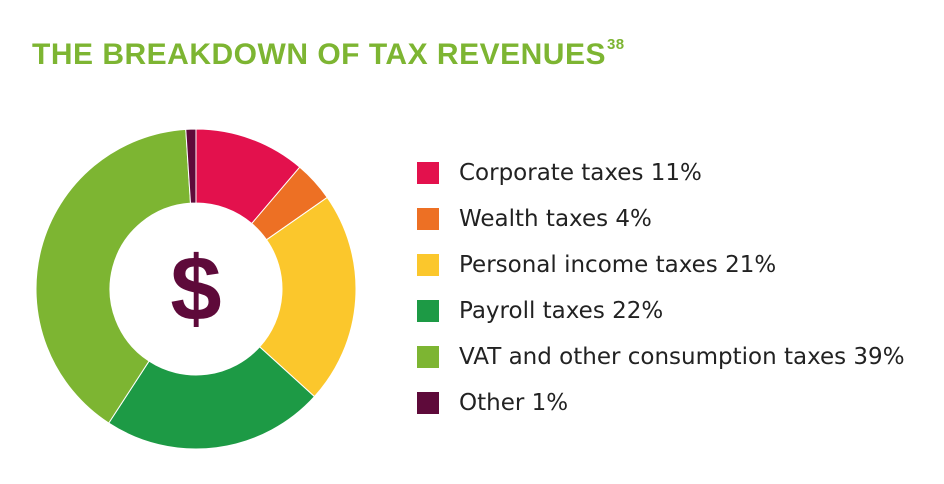 The image size is (944, 484). Describe the element at coordinates (307, 297) in the screenshot. I see `slice-personal-income-taxes` at that location.